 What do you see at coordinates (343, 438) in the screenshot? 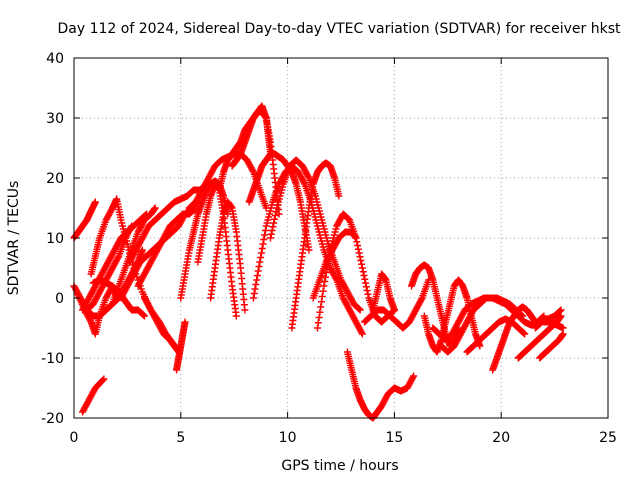
I see `x-axis-tick-labels: 0 5 10 15 20 25` at bounding box center [343, 438].